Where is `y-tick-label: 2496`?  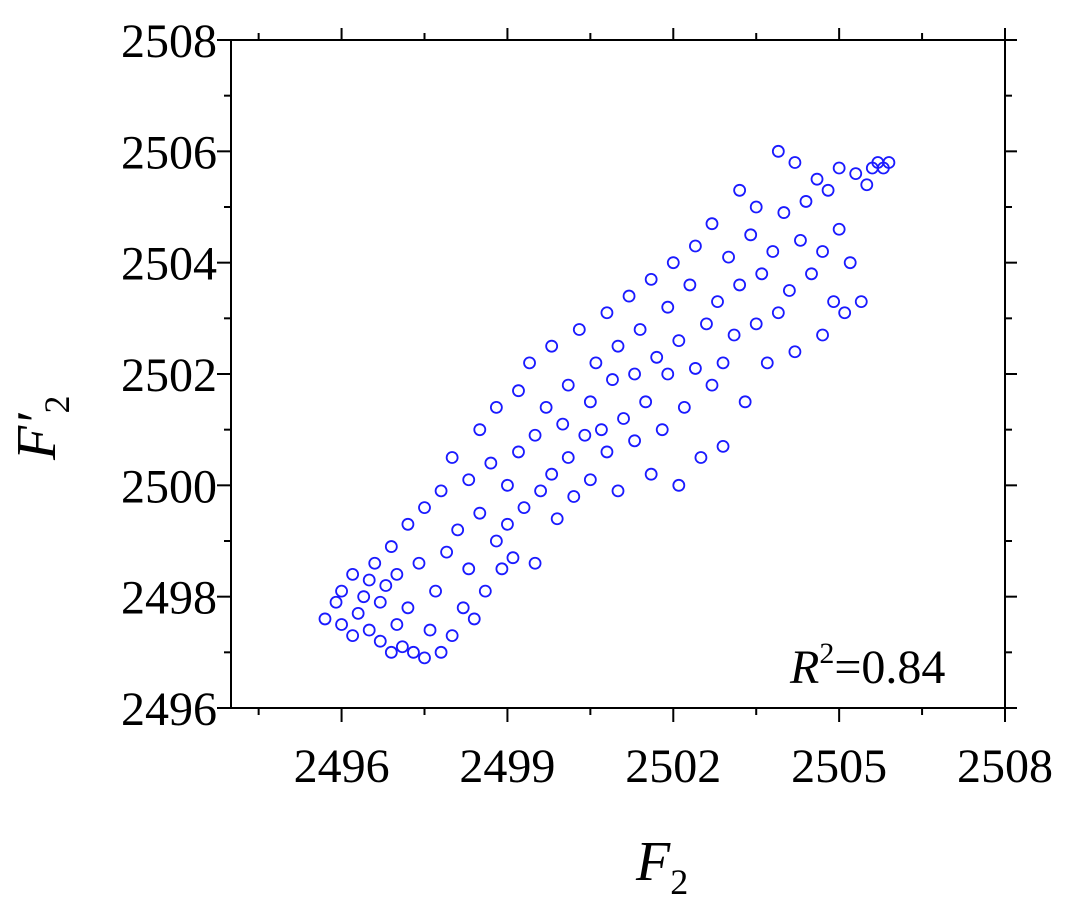 y-tick-label: 2496 is located at coordinates (169, 709).